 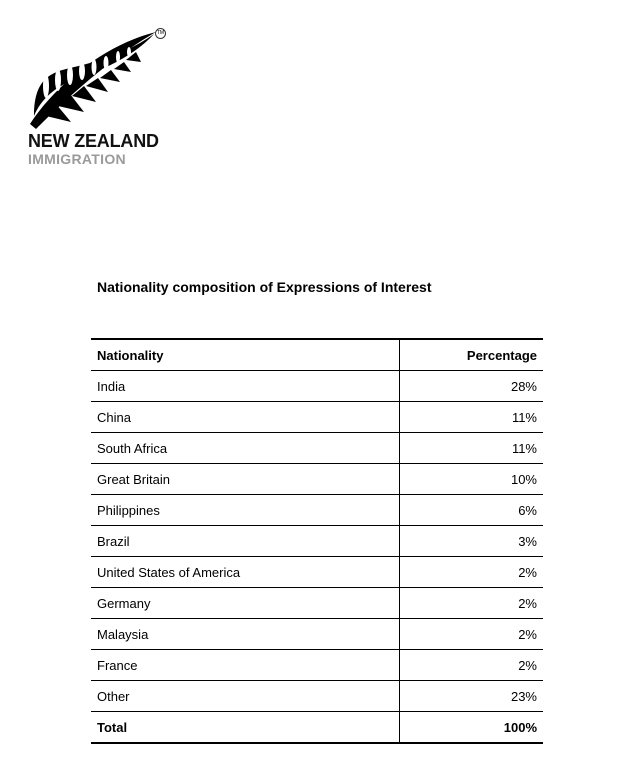 I want to click on silver-fern-logo-icon, so click(x=93, y=80).